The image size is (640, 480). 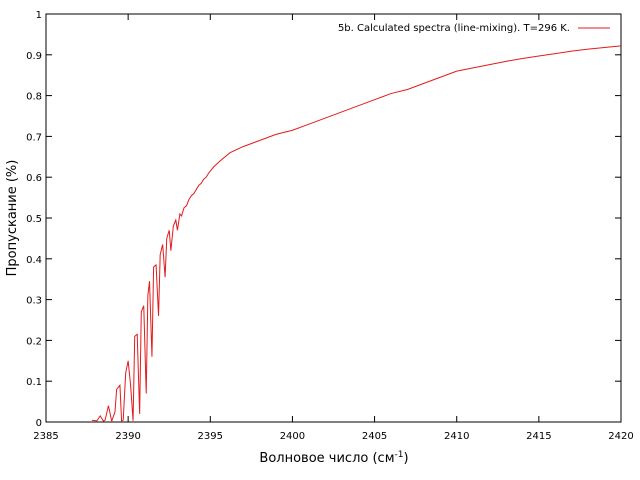 What do you see at coordinates (34, 301) in the screenshot?
I see `y-tick-label: 0.3` at bounding box center [34, 301].